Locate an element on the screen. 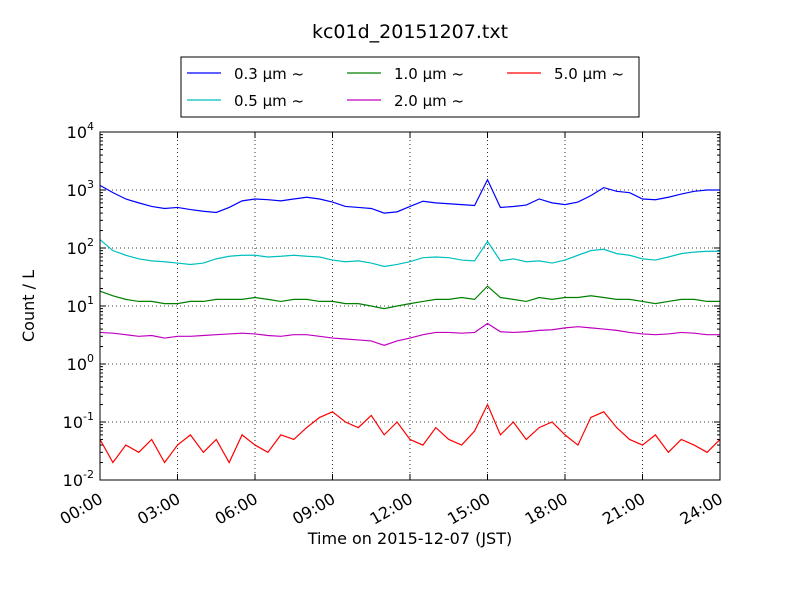  y-axis-label: Count / L is located at coordinates (28, 306).